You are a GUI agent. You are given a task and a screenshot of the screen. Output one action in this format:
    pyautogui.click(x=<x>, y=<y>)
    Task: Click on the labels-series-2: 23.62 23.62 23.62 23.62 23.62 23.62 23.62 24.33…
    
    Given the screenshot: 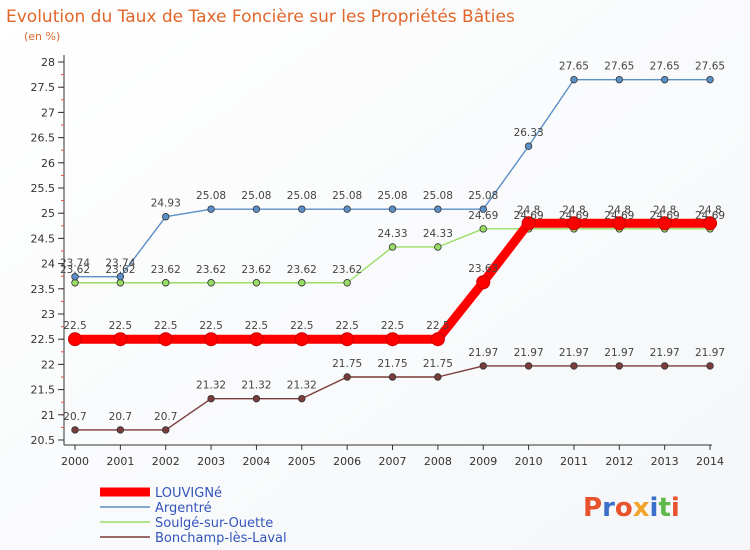 What is the action you would take?
    pyautogui.click(x=392, y=243)
    